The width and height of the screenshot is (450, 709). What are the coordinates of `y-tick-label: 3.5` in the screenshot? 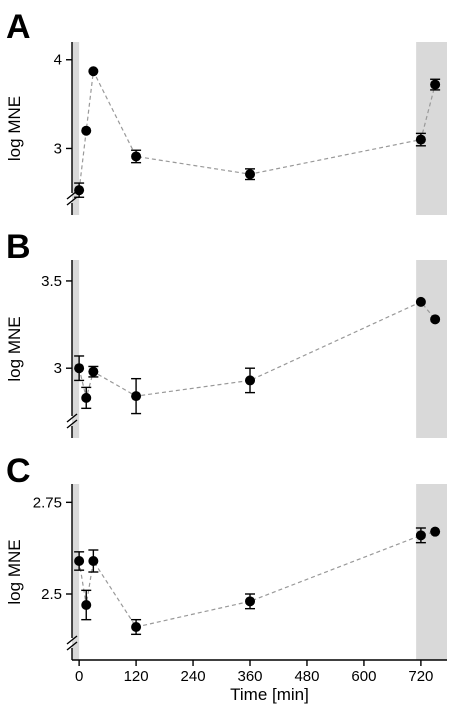 It's located at (51, 281).